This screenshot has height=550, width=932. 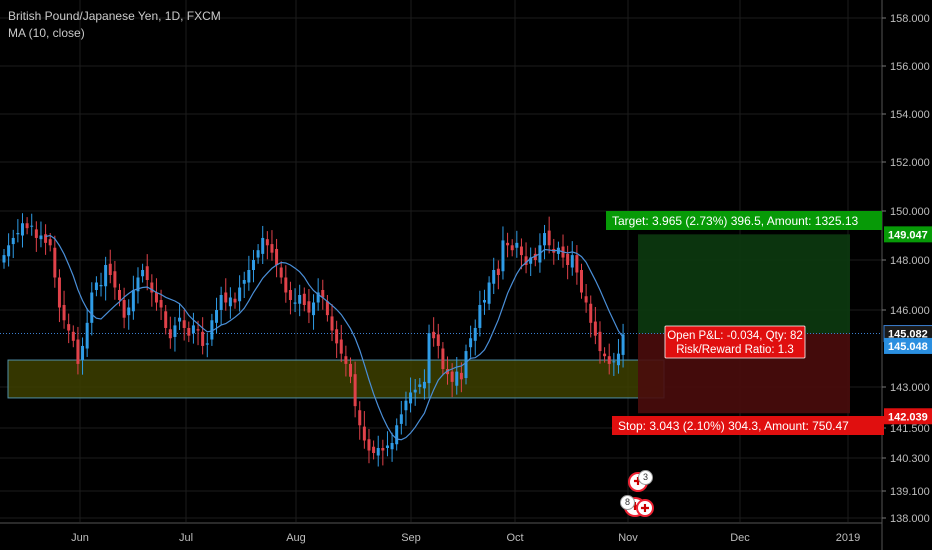 What do you see at coordinates (910, 311) in the screenshot?
I see `y-tick-label: 146.000` at bounding box center [910, 311].